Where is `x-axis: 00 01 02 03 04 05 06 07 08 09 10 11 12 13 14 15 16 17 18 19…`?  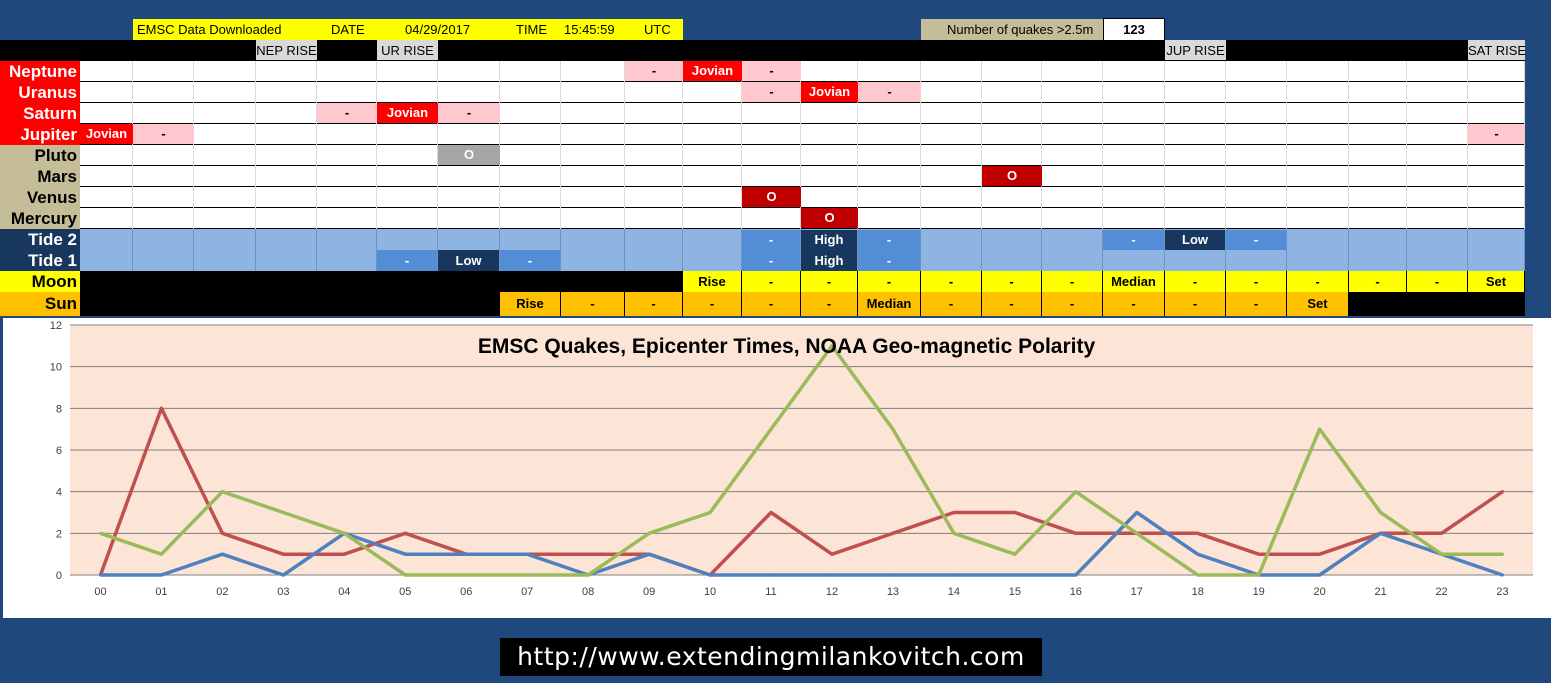
x-axis: 00 01 02 03 04 05 06 07 08 09 10 11 12 13 14 15 16 17 18 19… is located at coordinates (801, 592).